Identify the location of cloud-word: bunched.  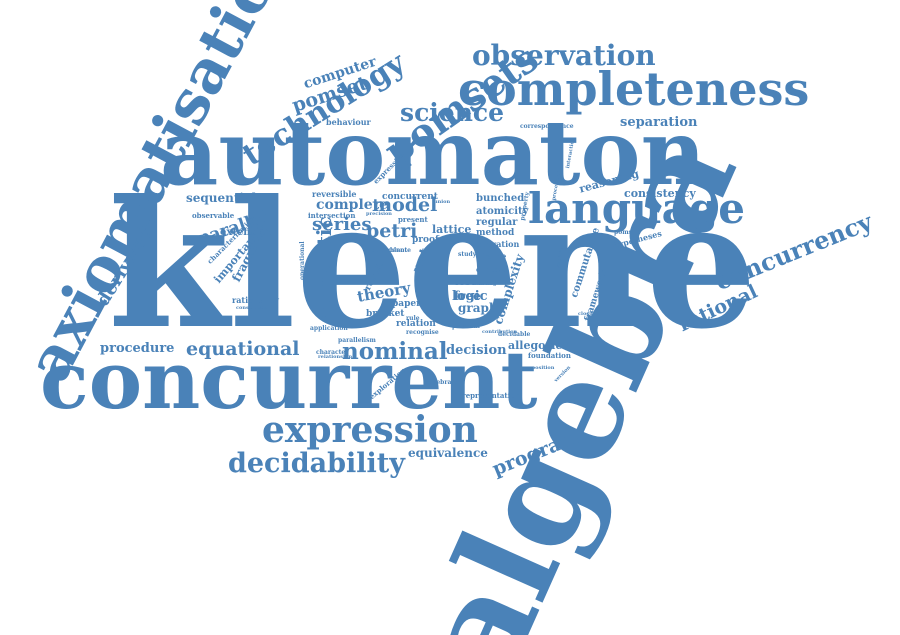
(500, 199).